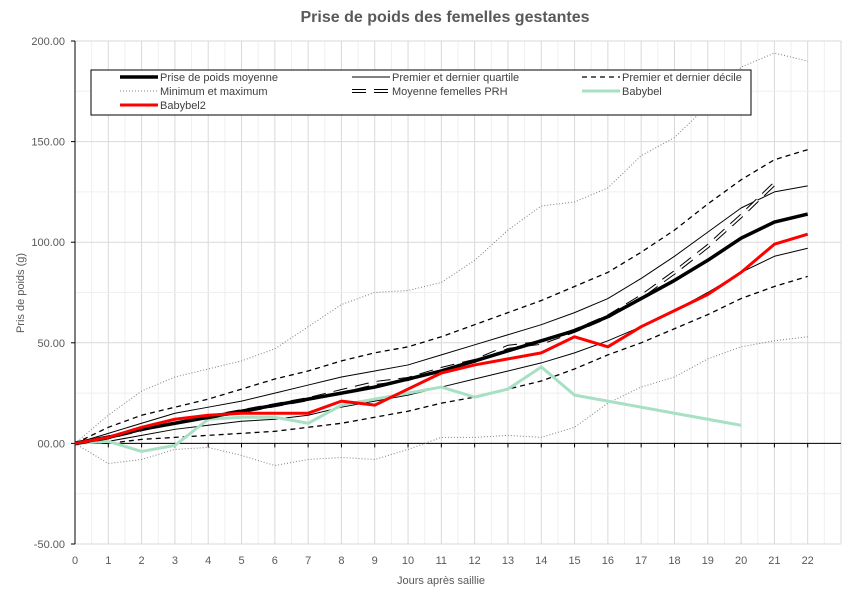  Describe the element at coordinates (450, 92) in the screenshot. I see `legend-label-moyenne-femelles-prh: Moyenne femelles PRH` at that location.